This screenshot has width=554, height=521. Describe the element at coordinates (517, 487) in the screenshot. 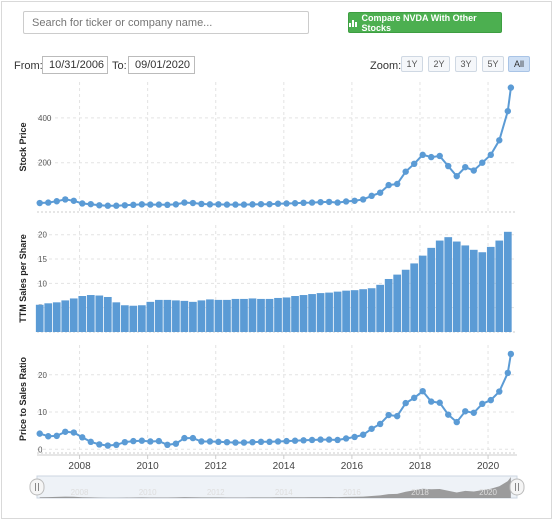

I see `navigator-handle-right` at that location.